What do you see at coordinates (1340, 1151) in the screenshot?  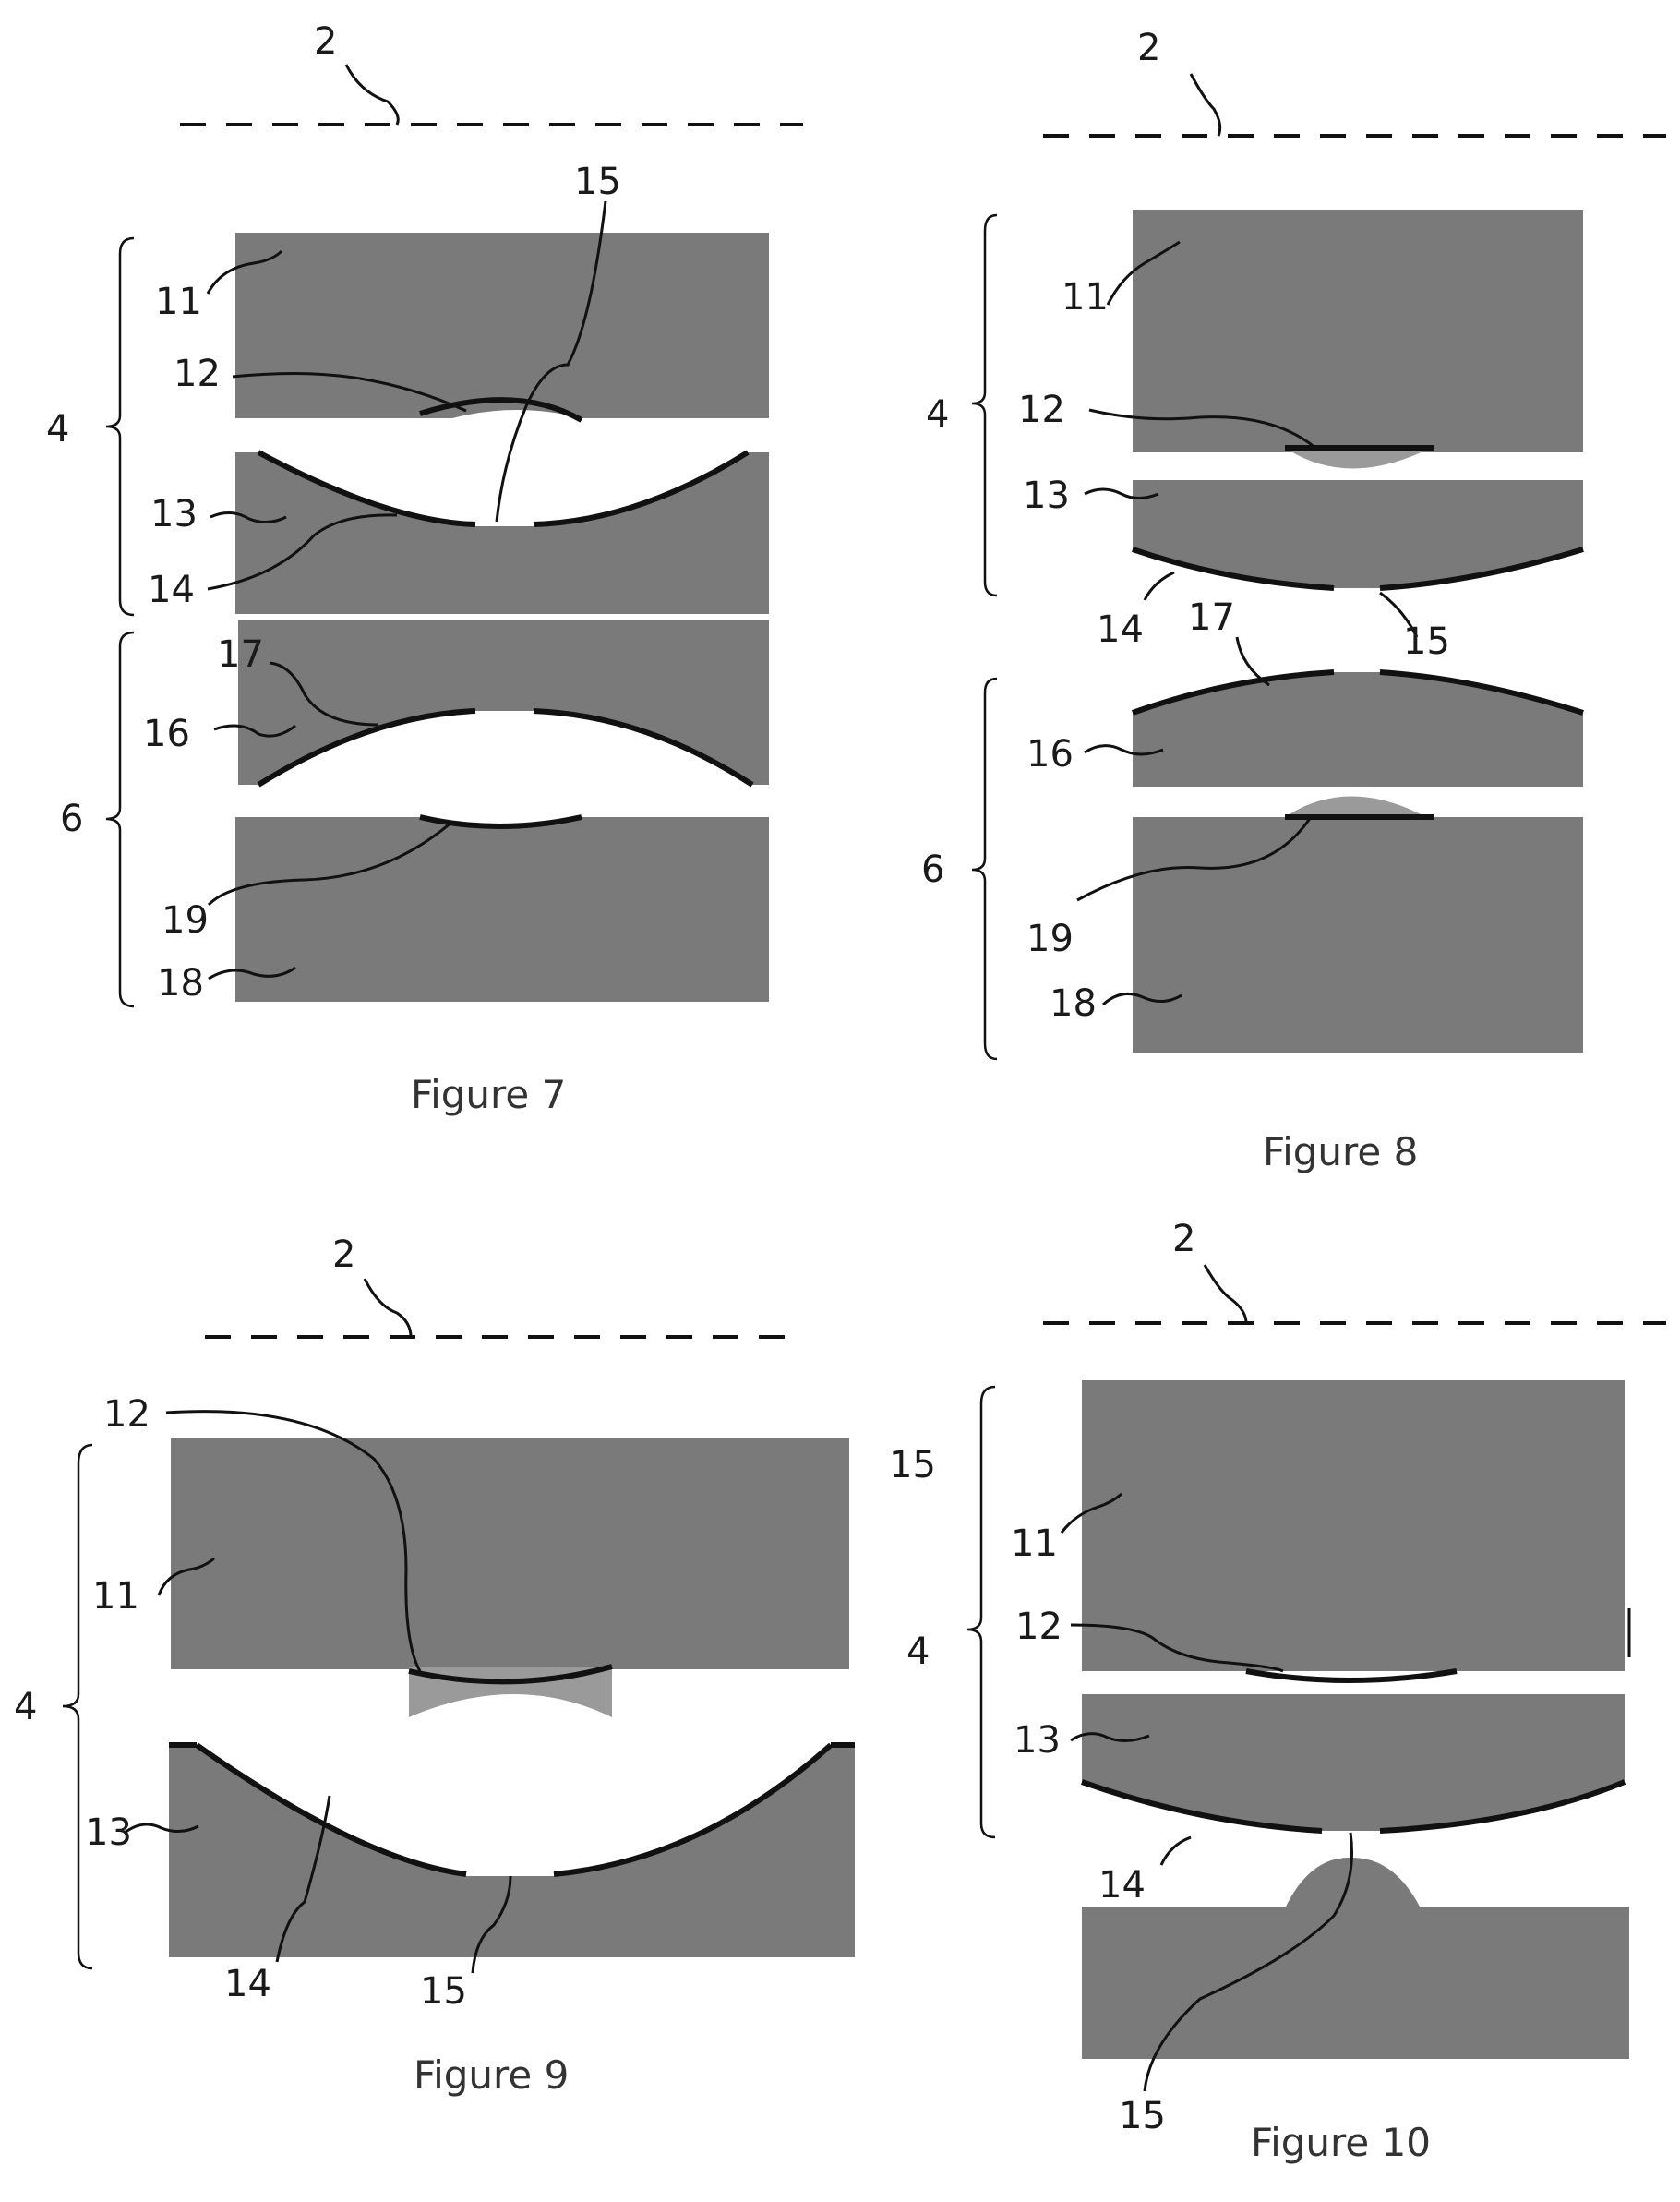 I see `figure-8-caption: Figure 8` at bounding box center [1340, 1151].